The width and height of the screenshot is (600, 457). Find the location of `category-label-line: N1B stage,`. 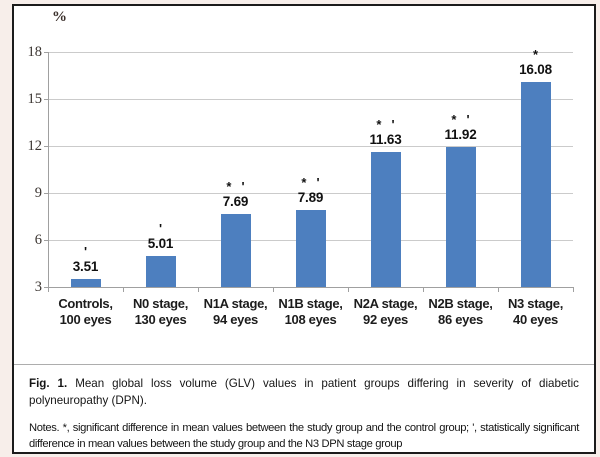

category-label-line: N1B stage, is located at coordinates (310, 303).